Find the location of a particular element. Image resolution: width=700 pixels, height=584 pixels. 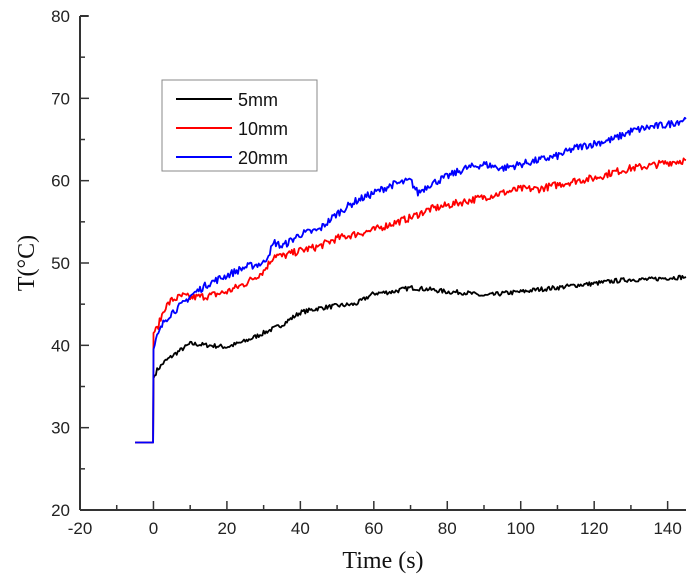

x-tick-label: 80 is located at coordinates (447, 528).